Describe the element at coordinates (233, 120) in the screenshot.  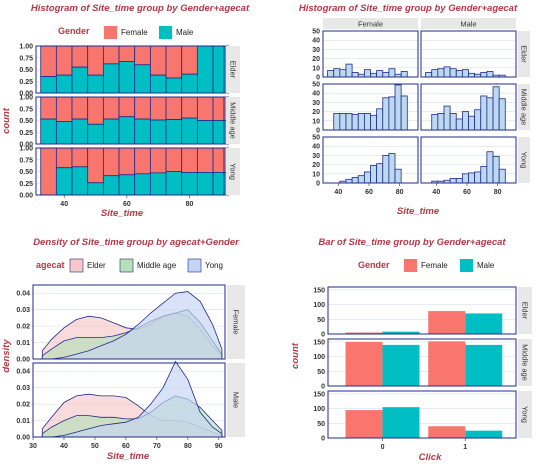
I see `chart-1-panel-middle-age-strip-label: Middle age` at that location.